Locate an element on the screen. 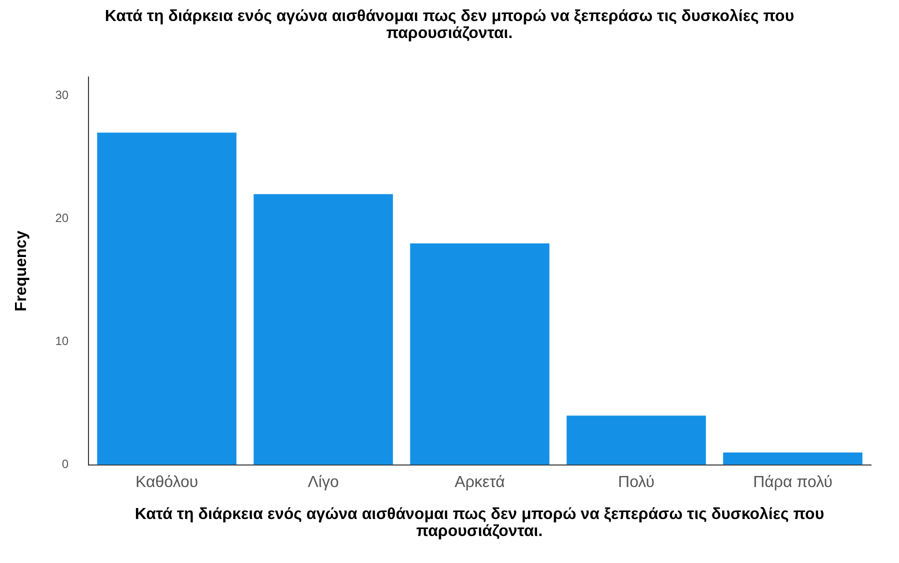  y-tick-label: 10 is located at coordinates (62, 341).